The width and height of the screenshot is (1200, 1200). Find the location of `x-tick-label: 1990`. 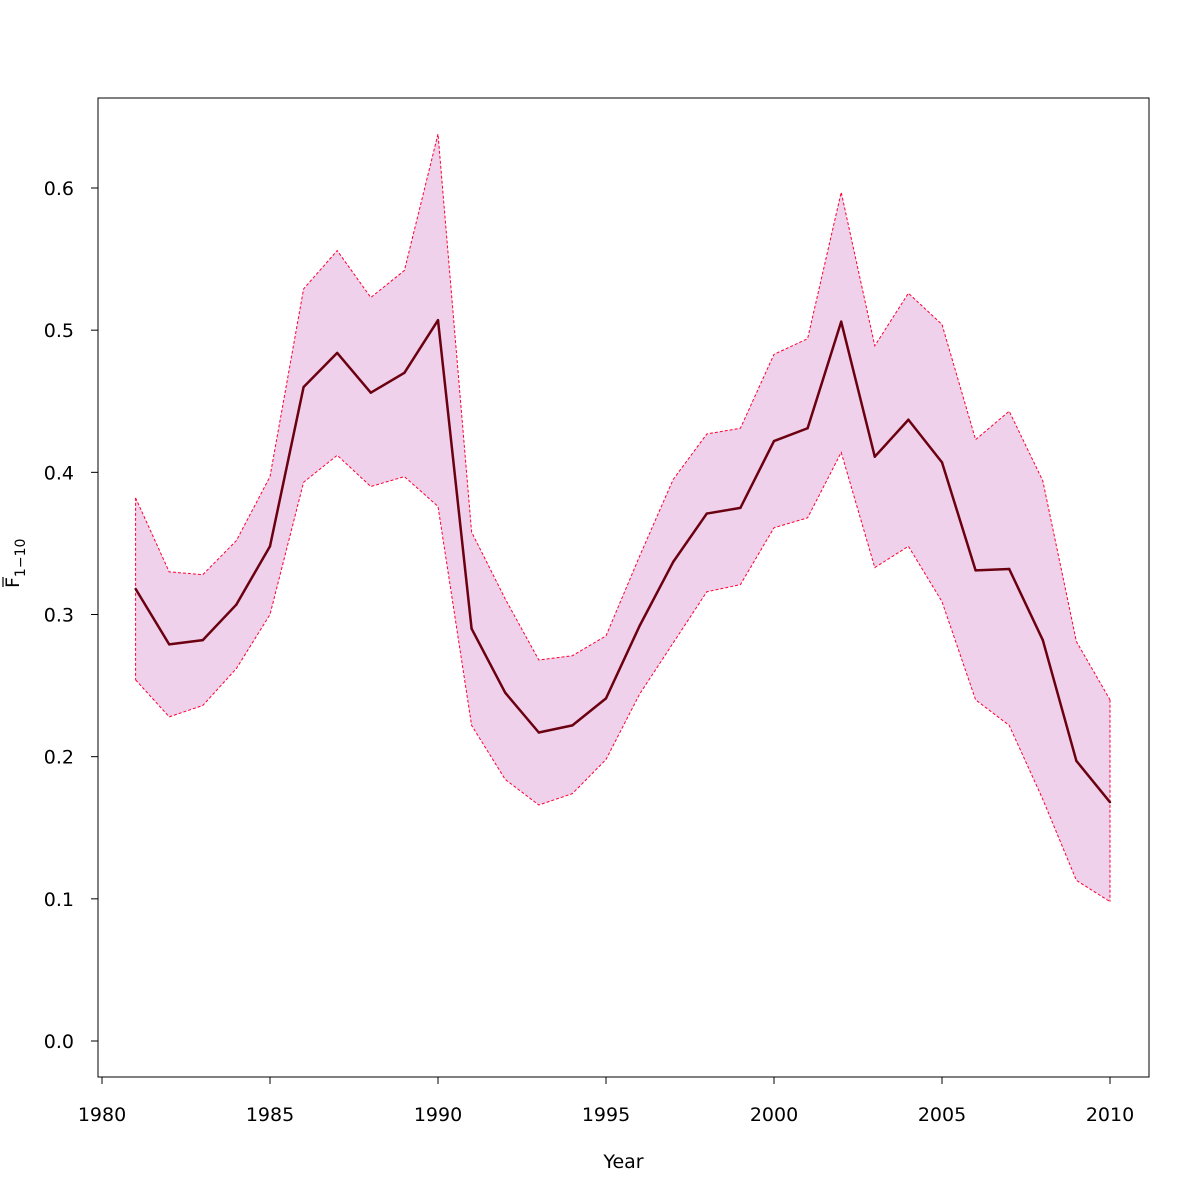

x-tick-label: 1990 is located at coordinates (438, 1115).